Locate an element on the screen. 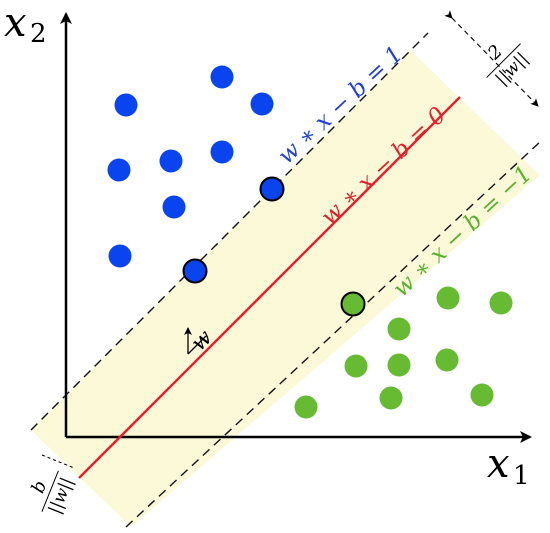  margin-dimension-arrow is located at coordinates (491, 58).